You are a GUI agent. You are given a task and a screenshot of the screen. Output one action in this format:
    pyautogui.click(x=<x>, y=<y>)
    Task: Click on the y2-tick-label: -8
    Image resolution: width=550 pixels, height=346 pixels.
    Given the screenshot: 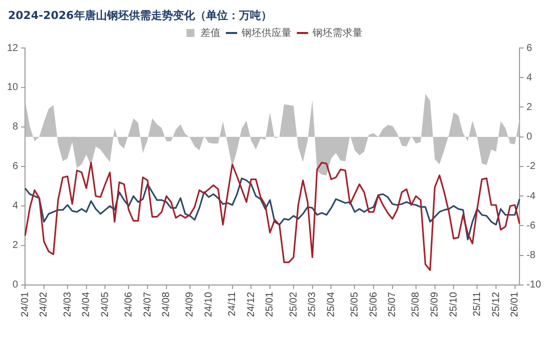 What is the action you would take?
    pyautogui.click(x=531, y=256)
    